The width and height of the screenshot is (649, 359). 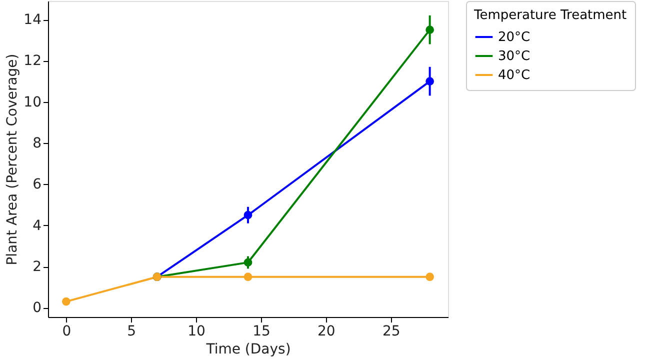 What do you see at coordinates (12, 160) in the screenshot?
I see `y-axis-title: Plant Area (Percent Coverage)` at bounding box center [12, 160].